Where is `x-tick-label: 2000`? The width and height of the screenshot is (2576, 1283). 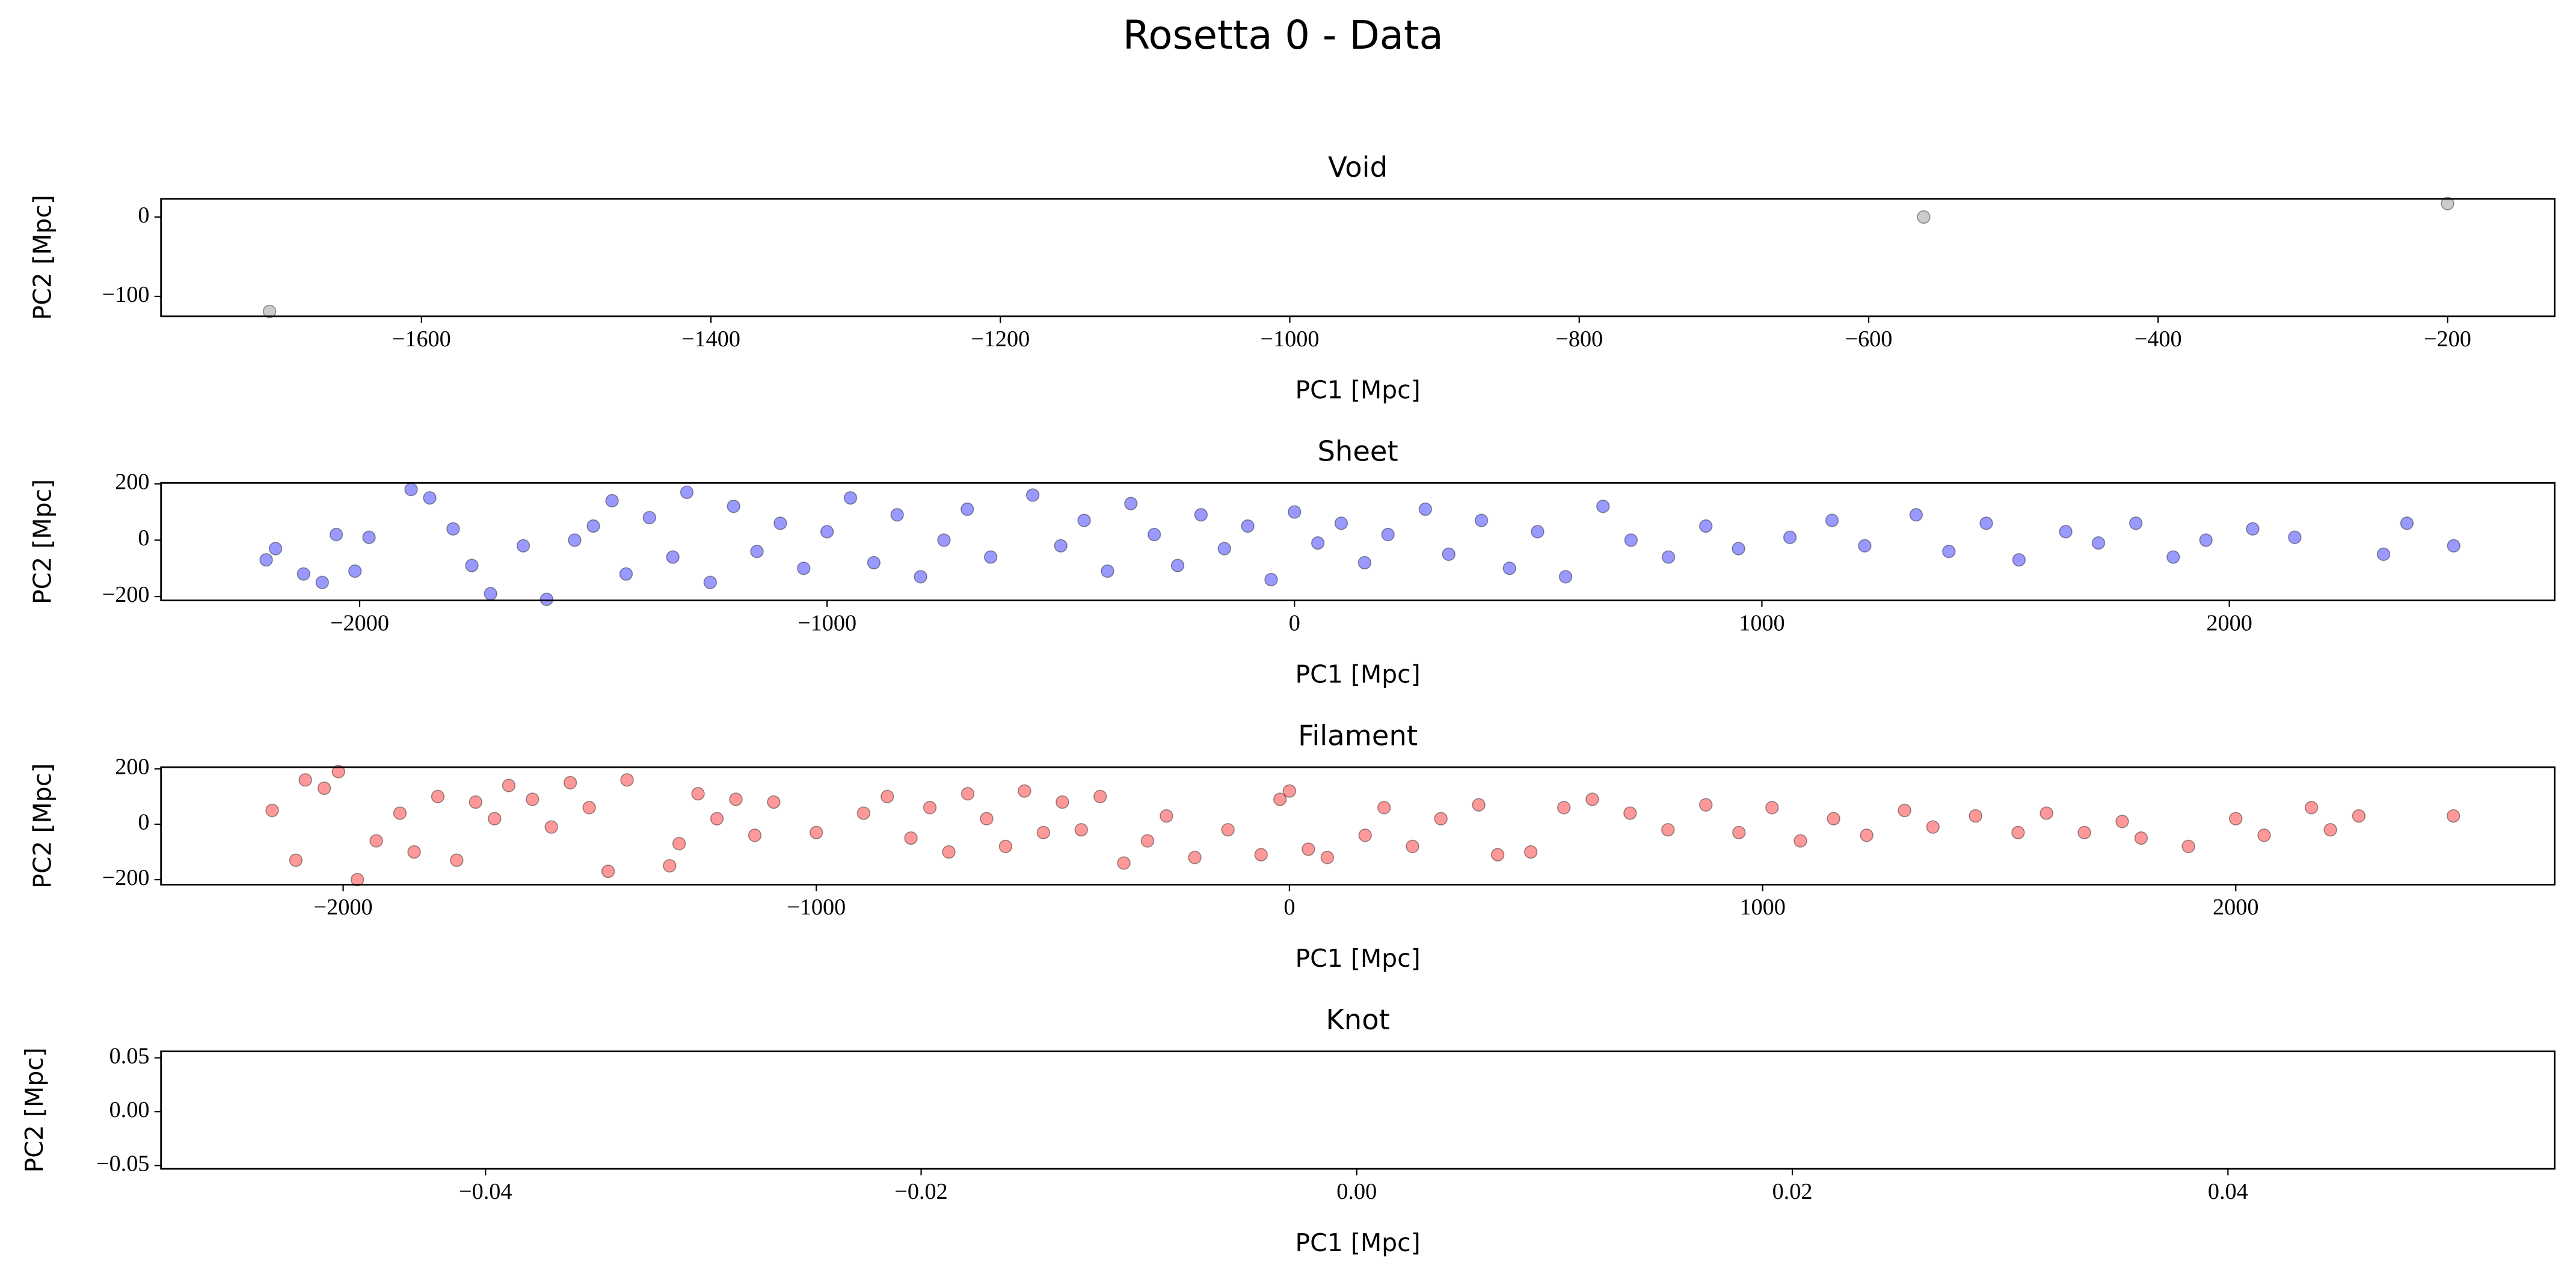
x-tick-label: 2000 is located at coordinates (2229, 622).